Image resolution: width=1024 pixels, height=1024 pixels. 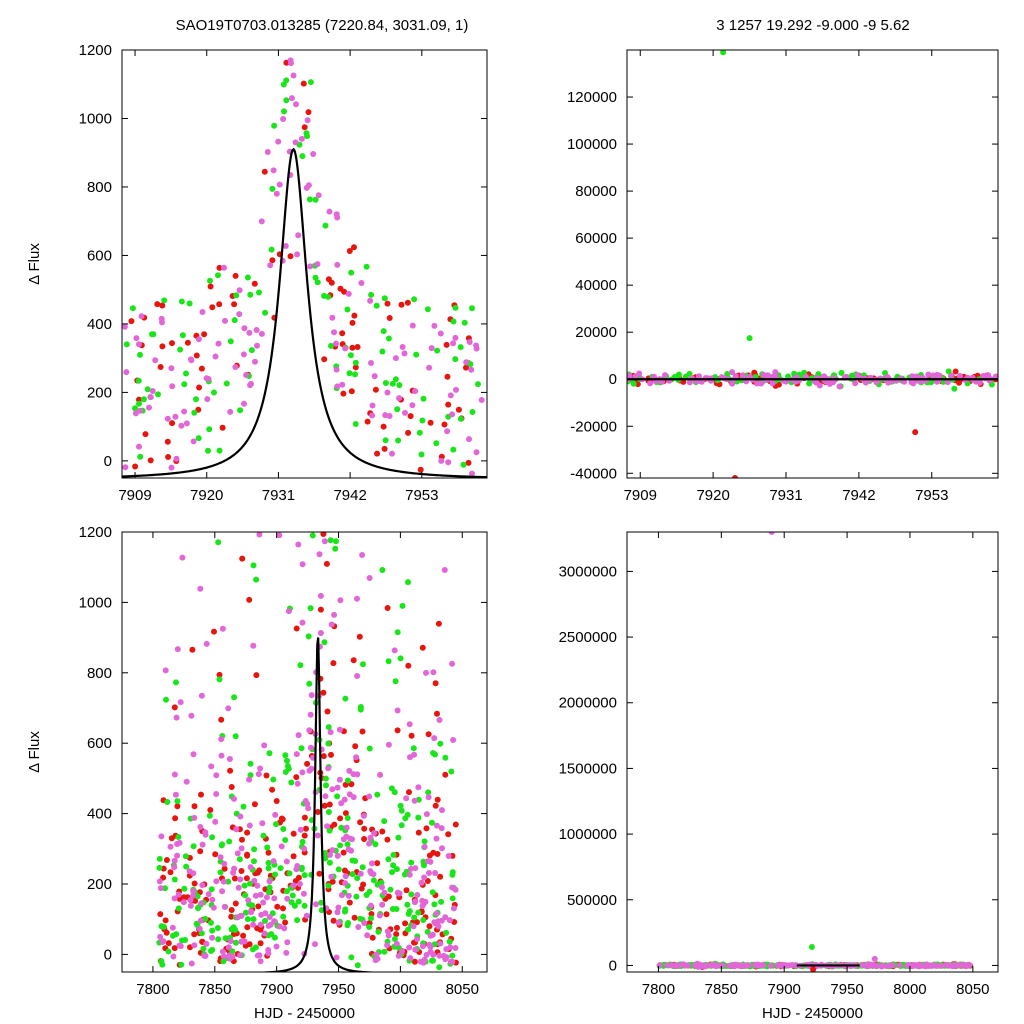 What do you see at coordinates (206, 495) in the screenshot?
I see `x-tick-label: 7920` at bounding box center [206, 495].